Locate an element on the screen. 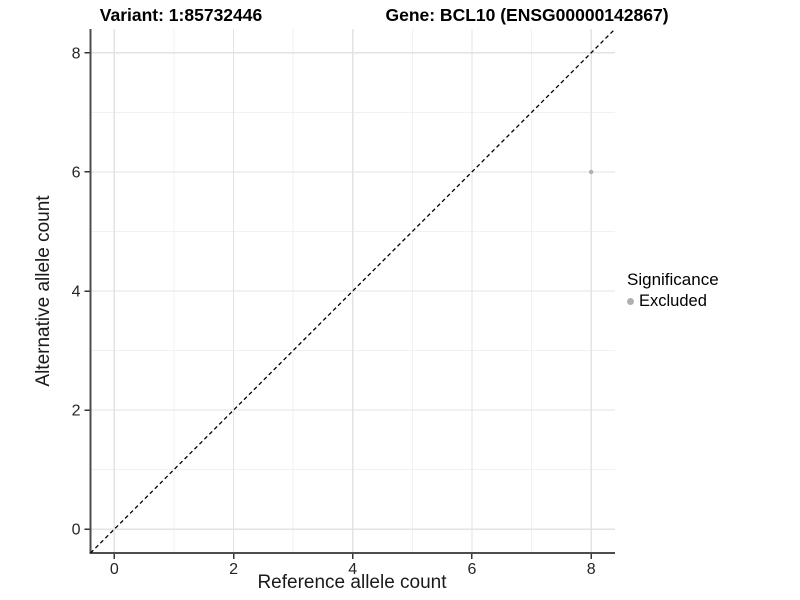  y-tick-label: 2 is located at coordinates (76, 411).